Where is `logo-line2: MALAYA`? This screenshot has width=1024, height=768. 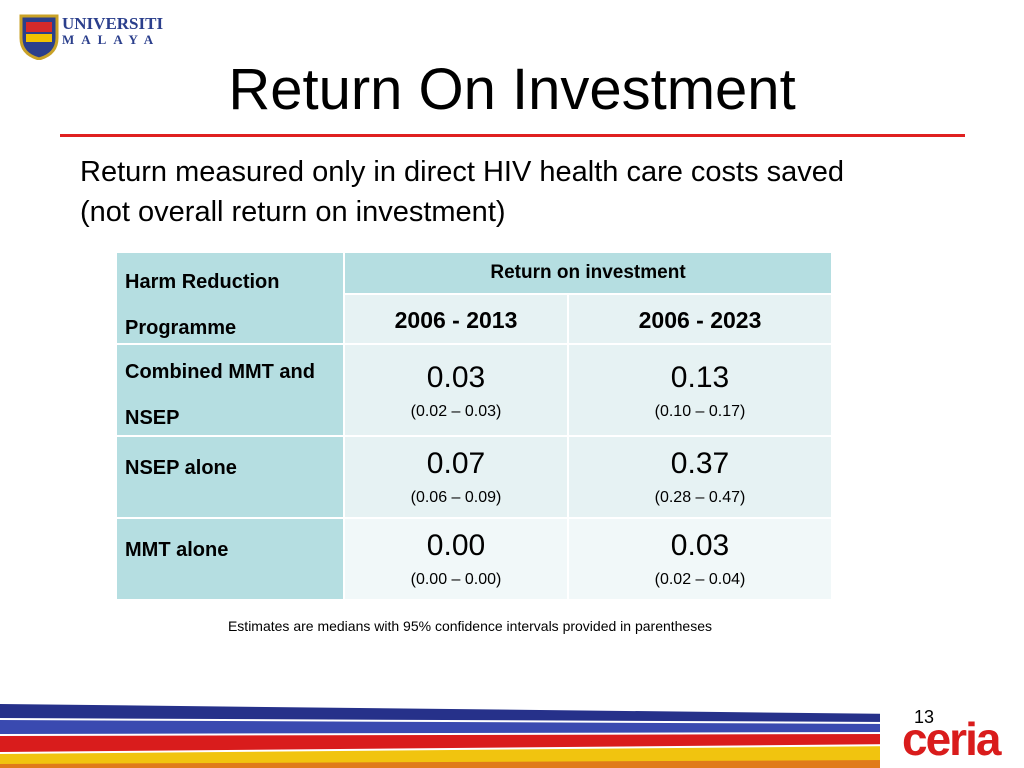 logo-line2: MALAYA is located at coordinates (111, 39).